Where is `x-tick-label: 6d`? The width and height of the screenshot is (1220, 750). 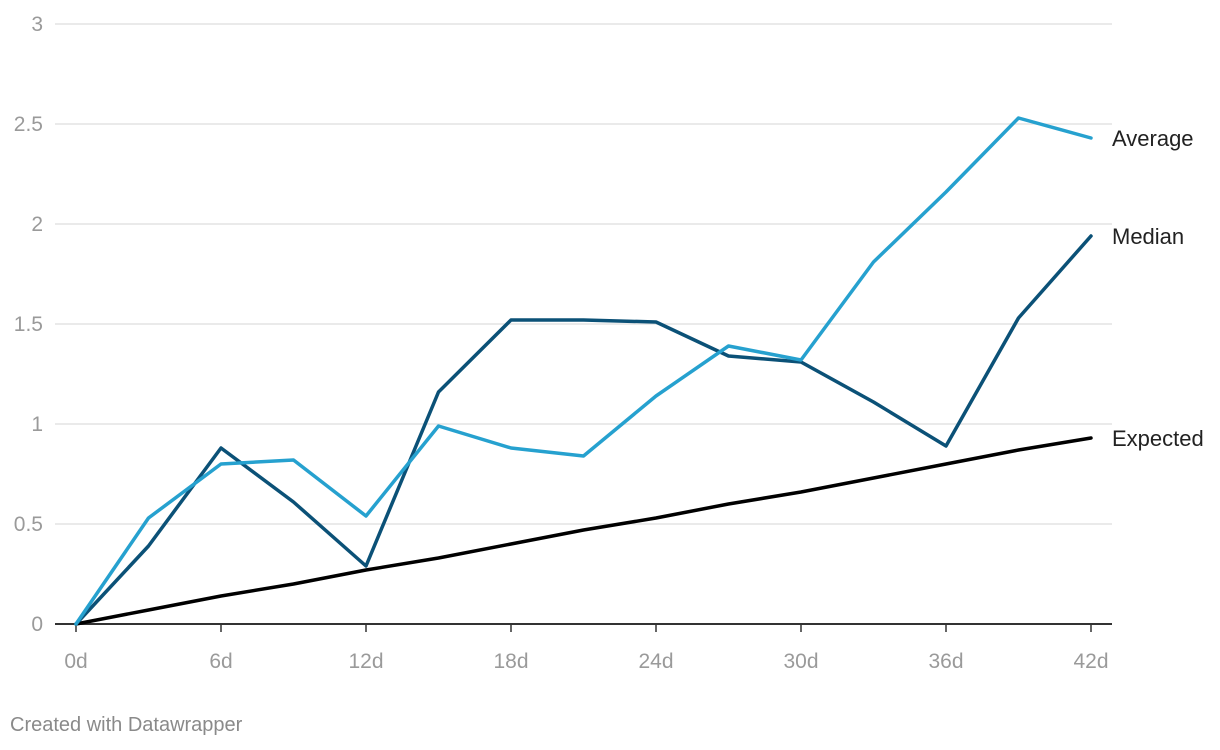 x-tick-label: 6d is located at coordinates (220, 661).